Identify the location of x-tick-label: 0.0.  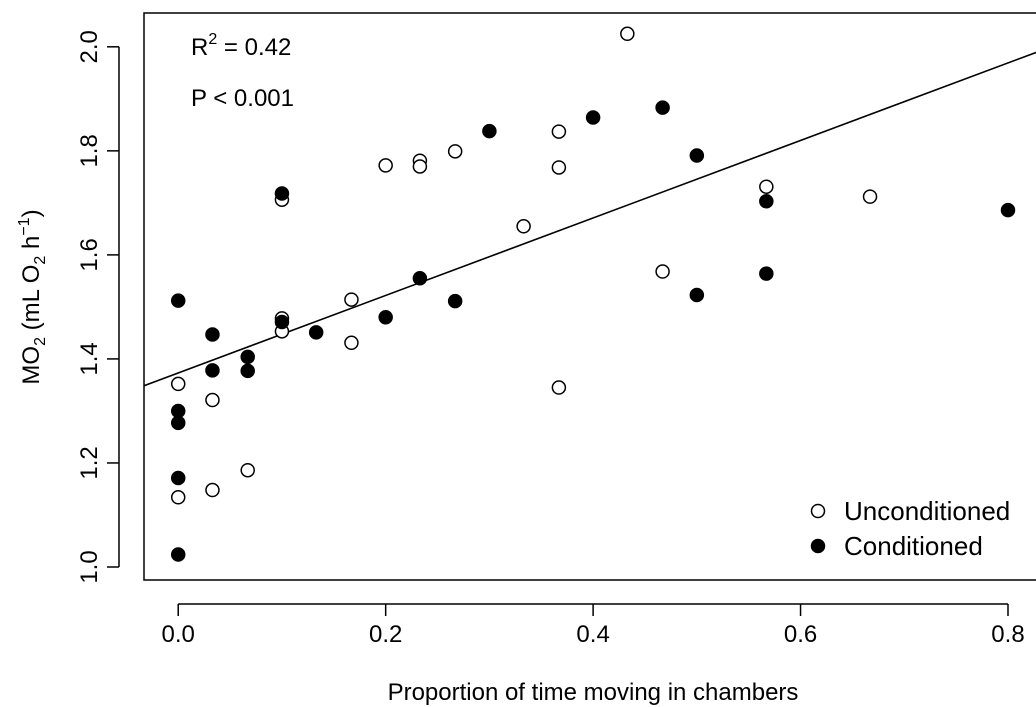
(178, 634).